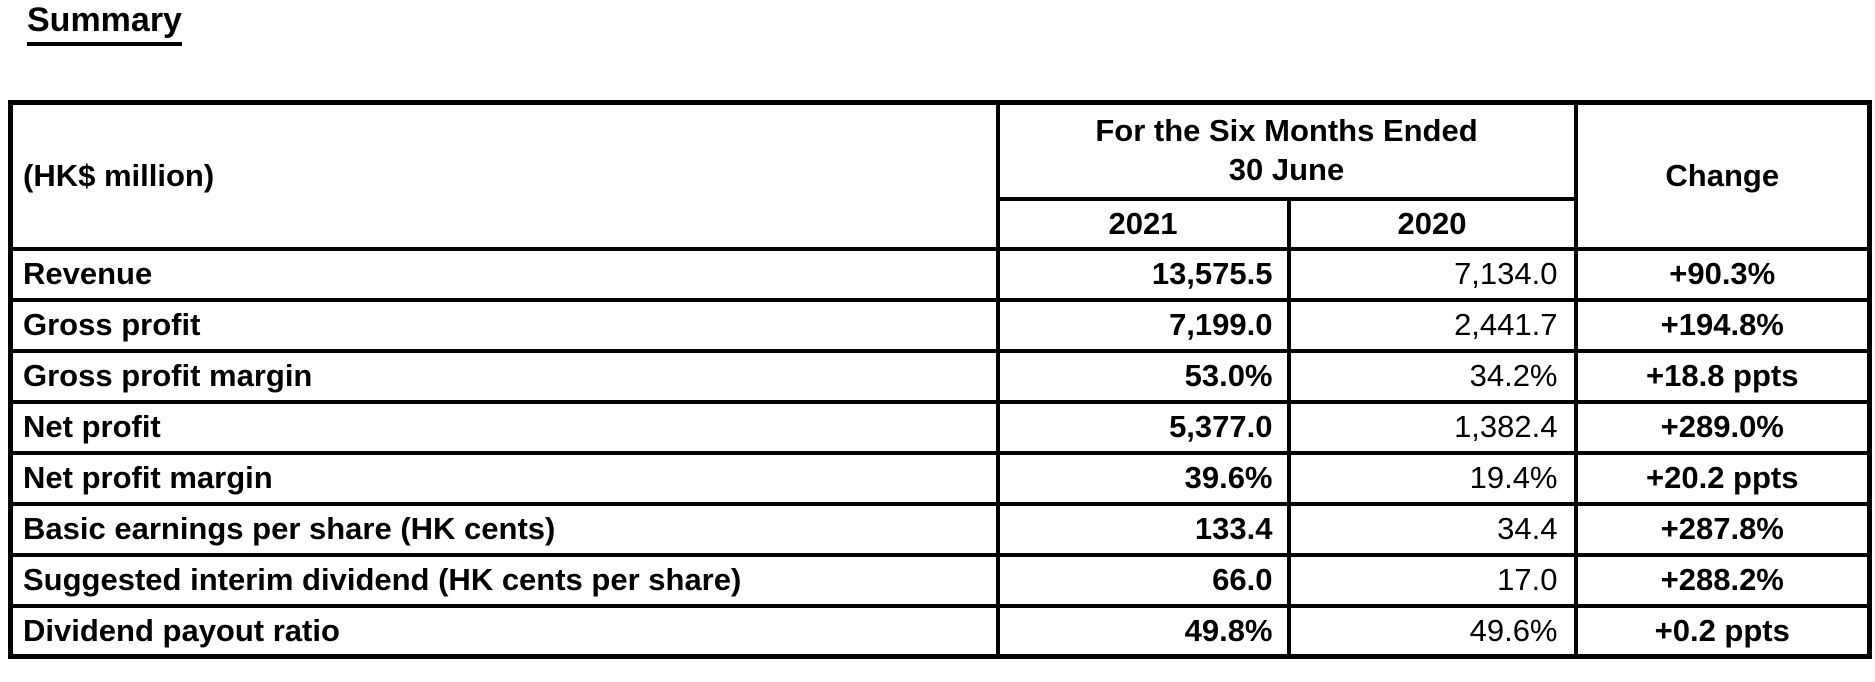  I want to click on table-row-net-profit-margin: Net profit margin 39.6% 19.4% +20.2 ppts, so click(940, 478).